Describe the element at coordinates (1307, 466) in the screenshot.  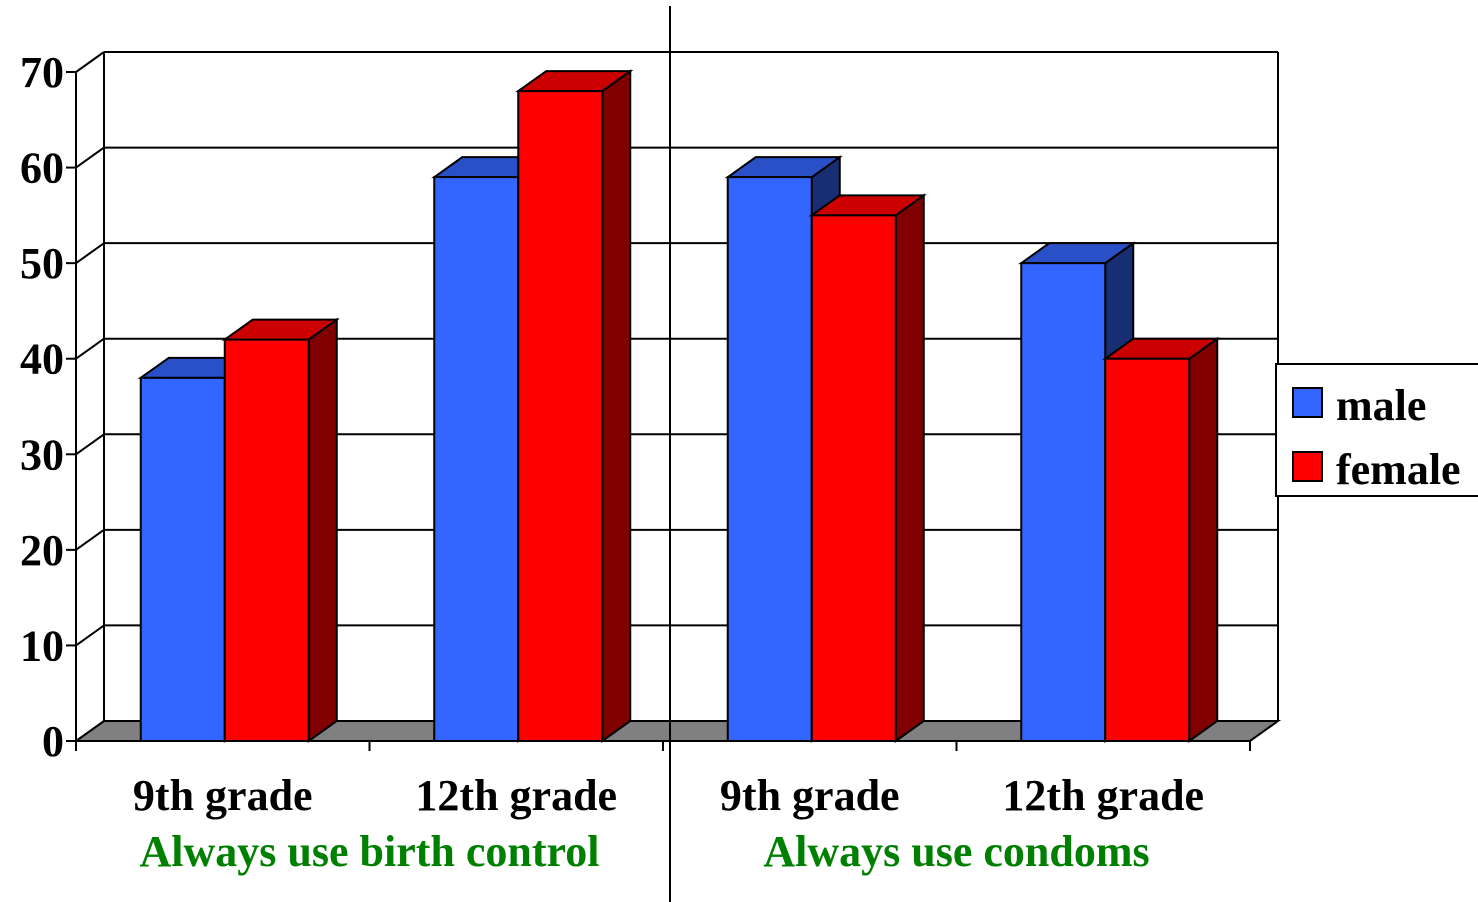
I see `legend-swatch-female` at that location.